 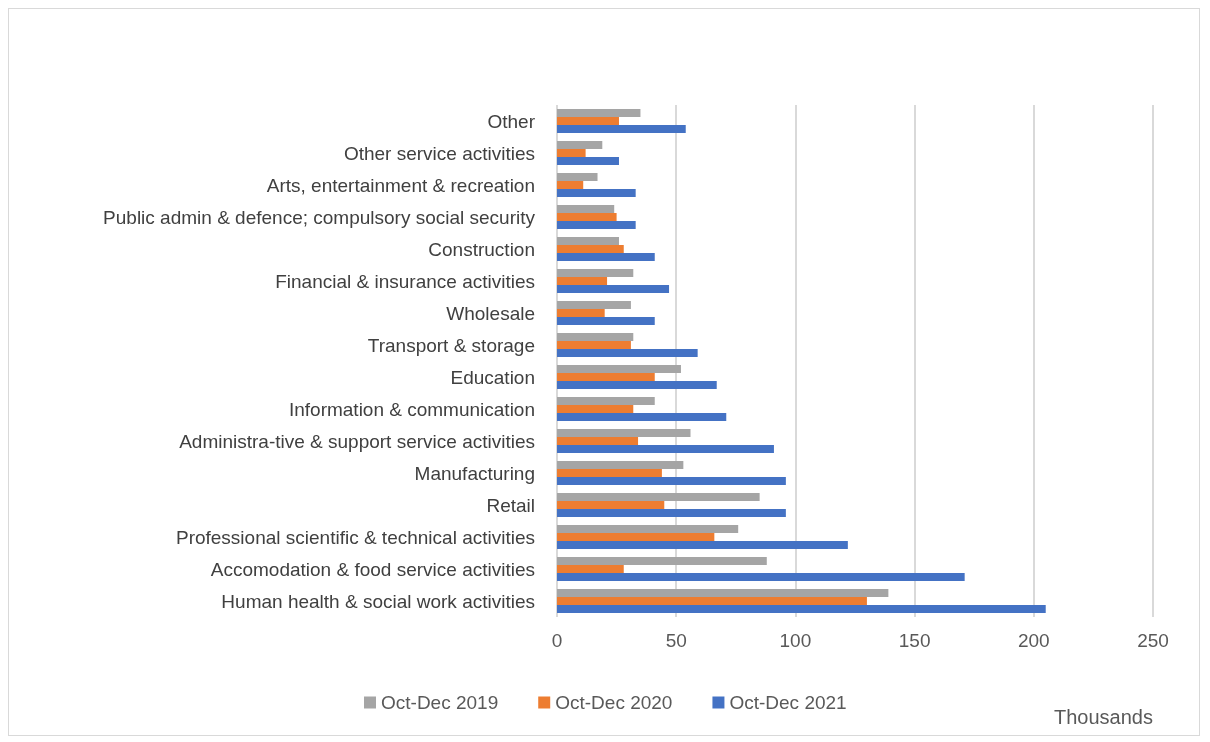 I want to click on y-tick-label: Transport & storage, so click(x=451, y=345).